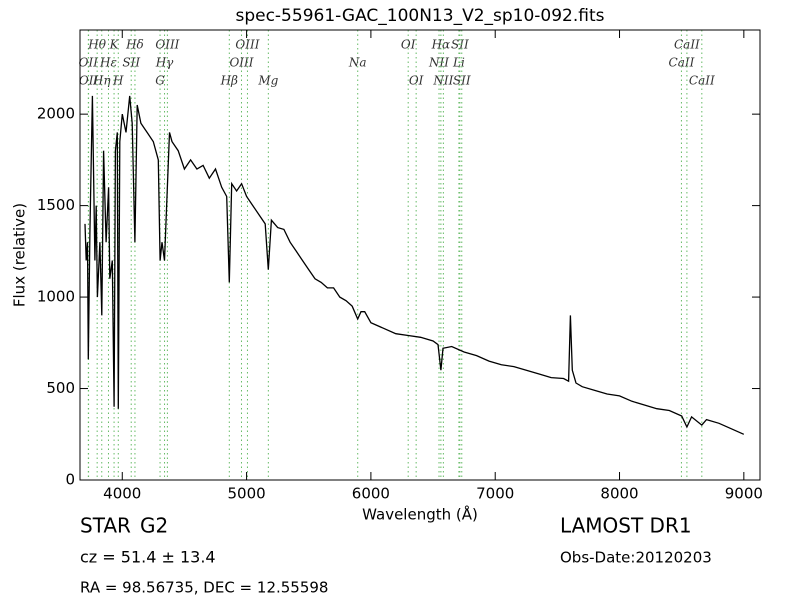  I want to click on chart-title: spec-55961-GAC_100N13_V2_sp10-092.fits, so click(419, 16).